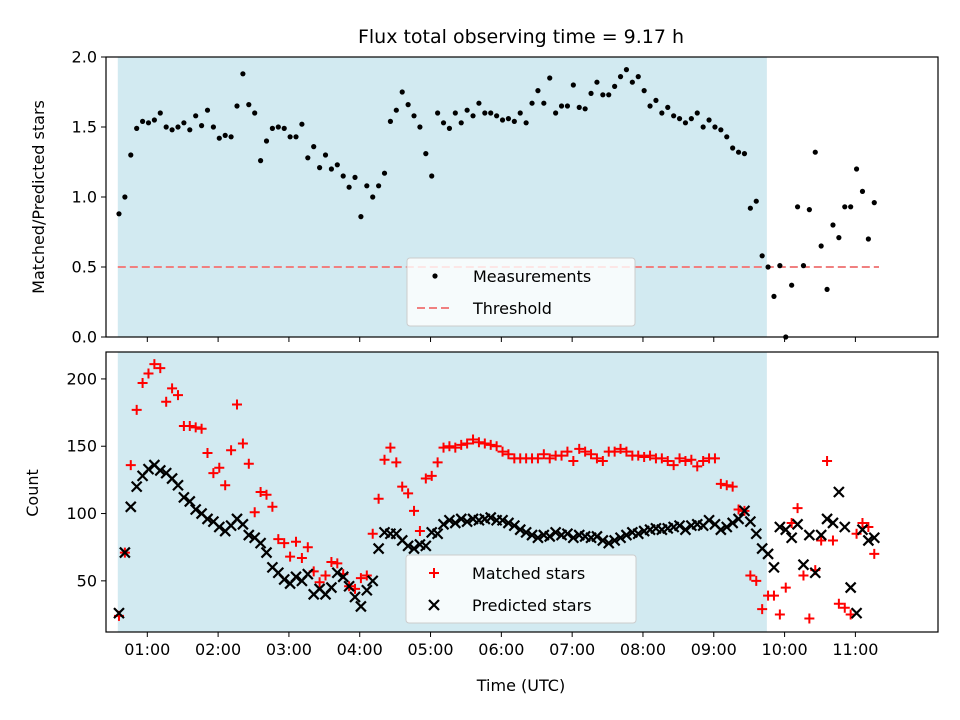 The image size is (960, 720). I want to click on x-tick-label: 04:00, so click(360, 649).